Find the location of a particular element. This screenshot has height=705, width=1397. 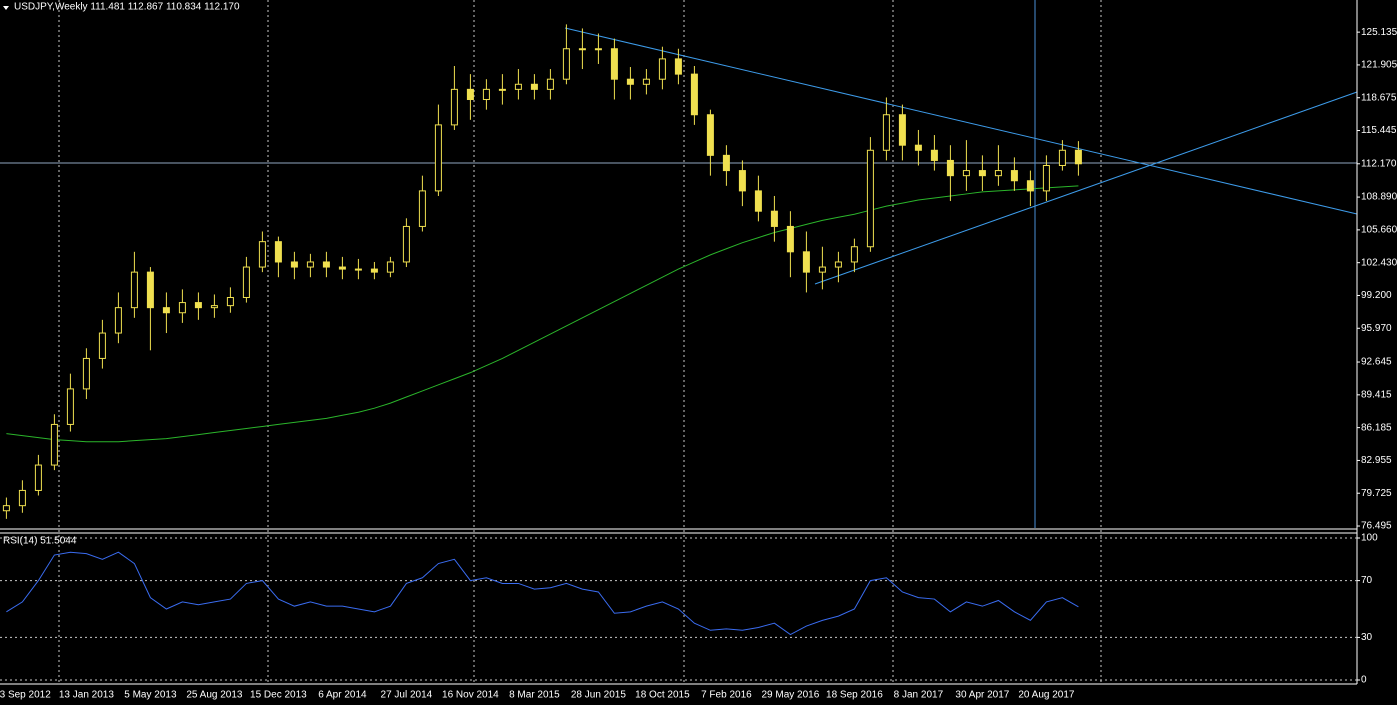

y-tick-label: 95.970 is located at coordinates (1376, 328).